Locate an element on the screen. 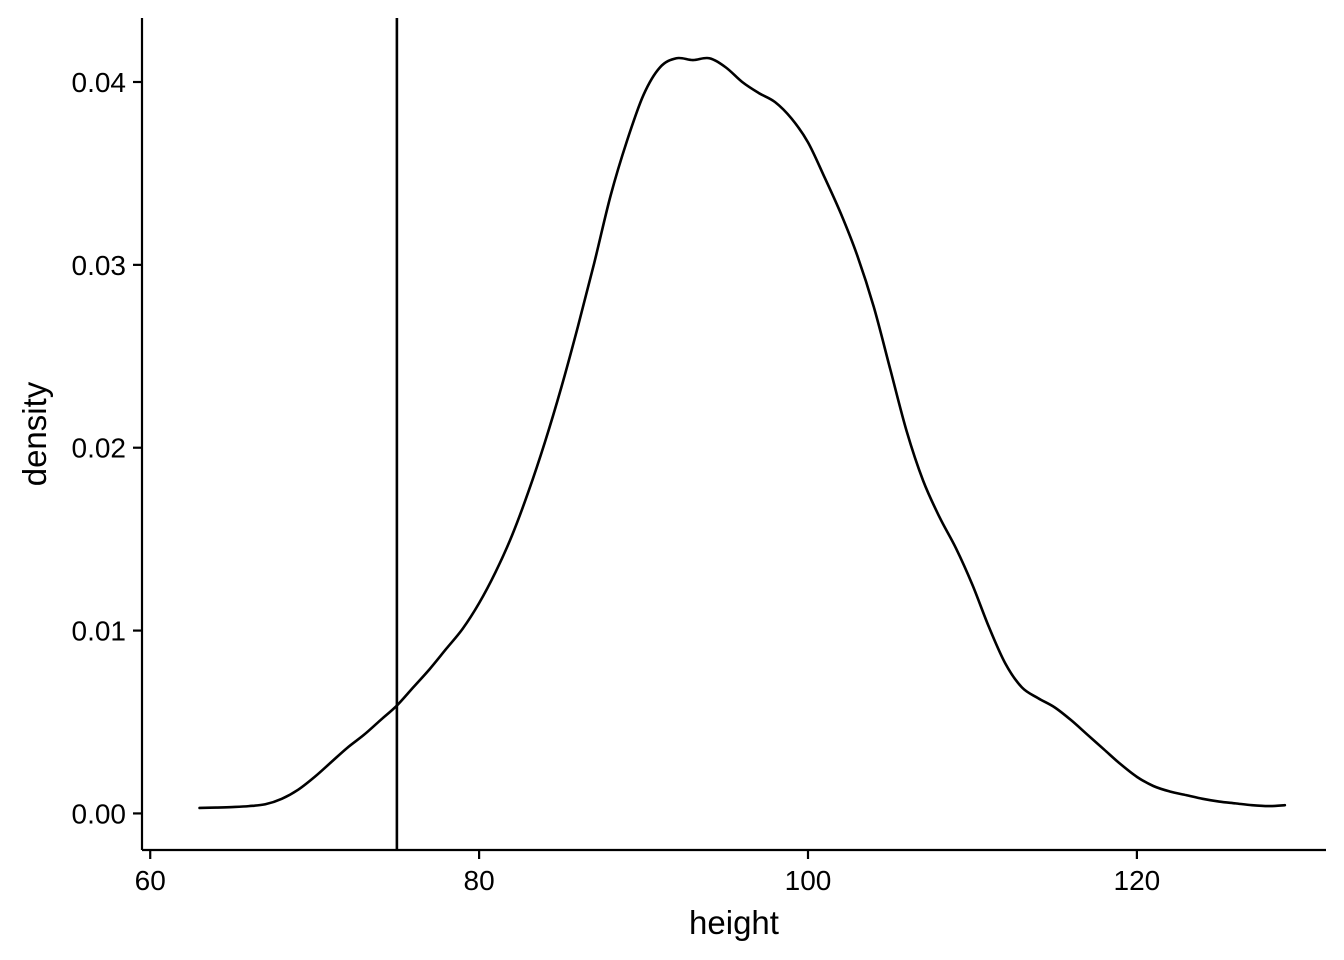 Image resolution: width=1344 pixels, height=960 pixels. y-tick-label: 0.04 is located at coordinates (99, 82).